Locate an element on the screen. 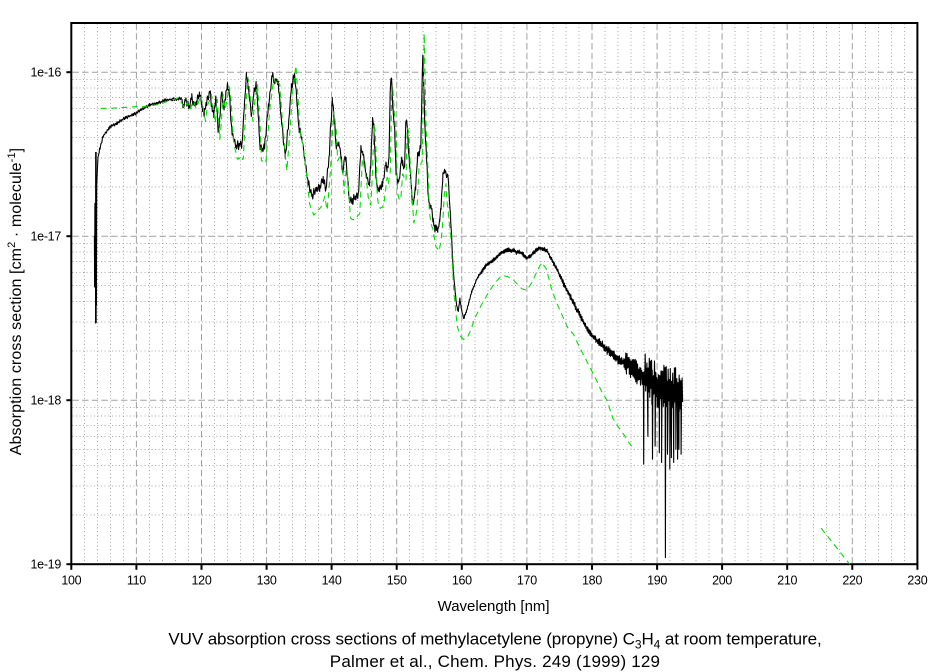 The width and height of the screenshot is (940, 672). svg-text: 190 is located at coordinates (657, 581).